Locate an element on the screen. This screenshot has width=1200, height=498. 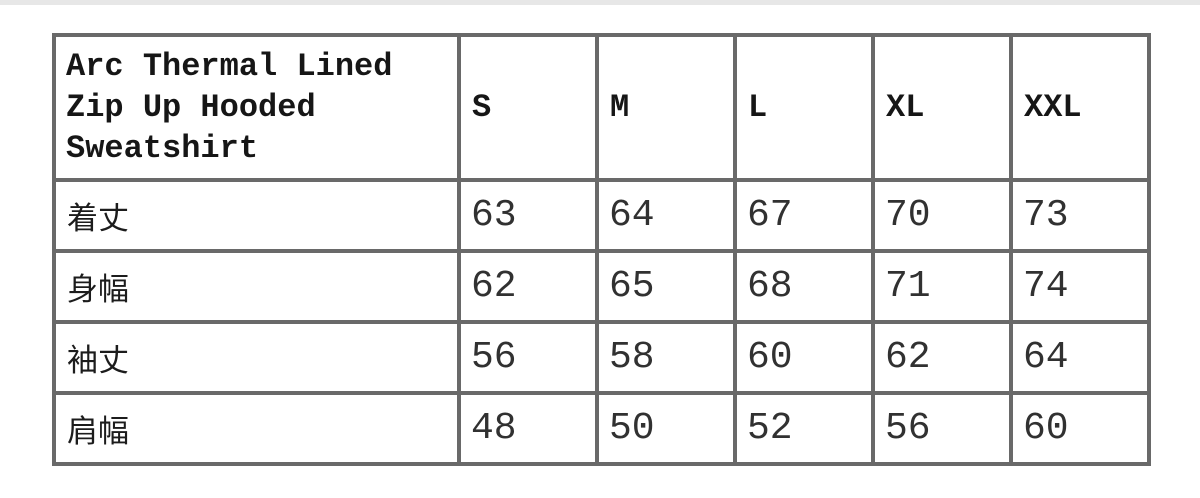
measurement-value: 71 is located at coordinates (942, 286).